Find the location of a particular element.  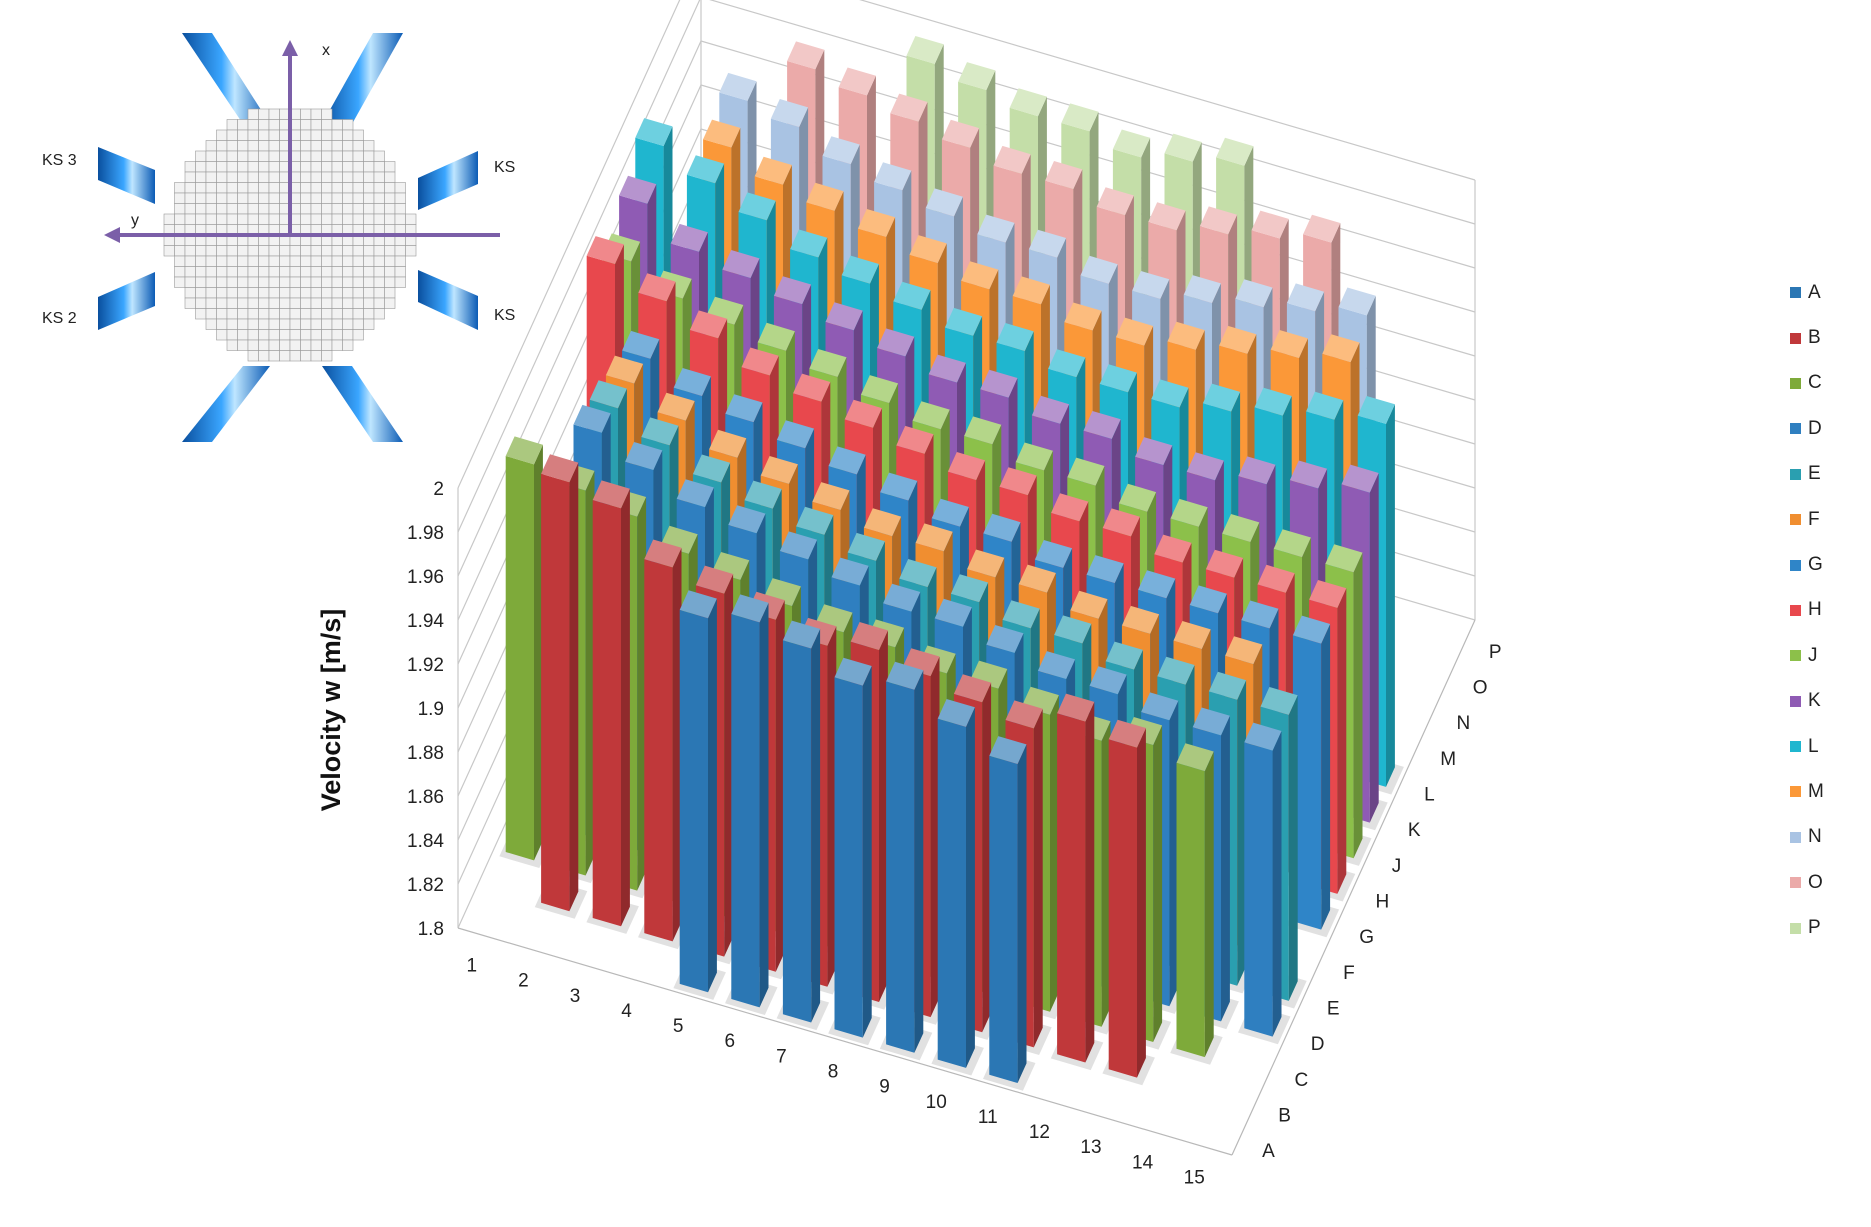

z-tick-label: M is located at coordinates (1448, 759).